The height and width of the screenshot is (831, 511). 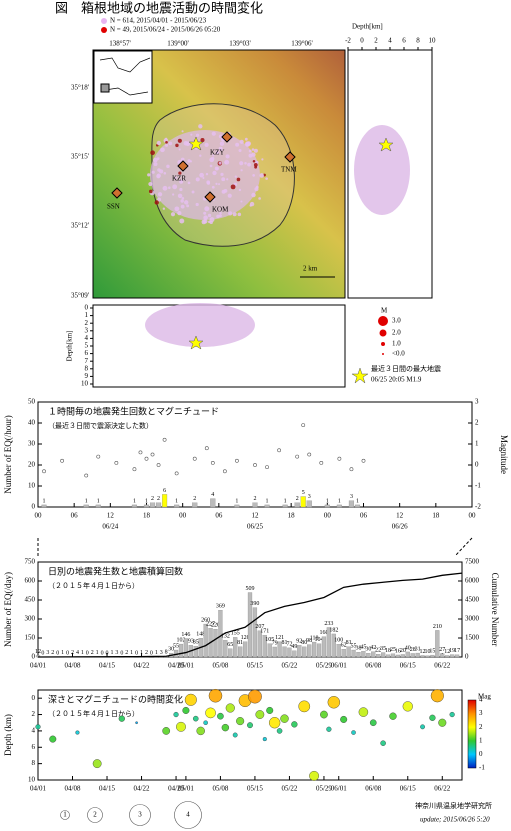 What do you see at coordinates (455, 820) in the screenshot?
I see `update: update; 2015/06/26 5:20` at bounding box center [455, 820].